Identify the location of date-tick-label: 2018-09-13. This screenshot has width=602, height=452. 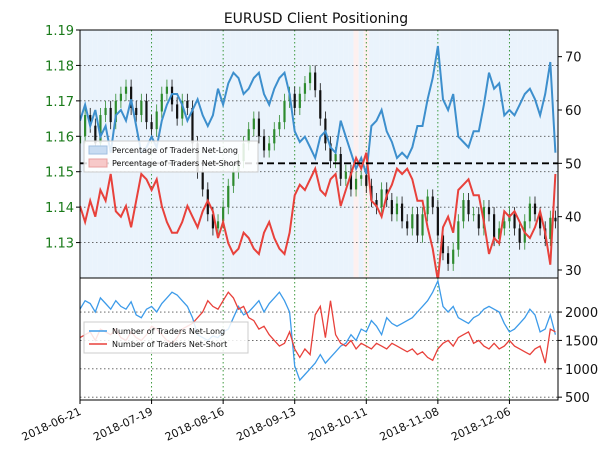
(266, 424).